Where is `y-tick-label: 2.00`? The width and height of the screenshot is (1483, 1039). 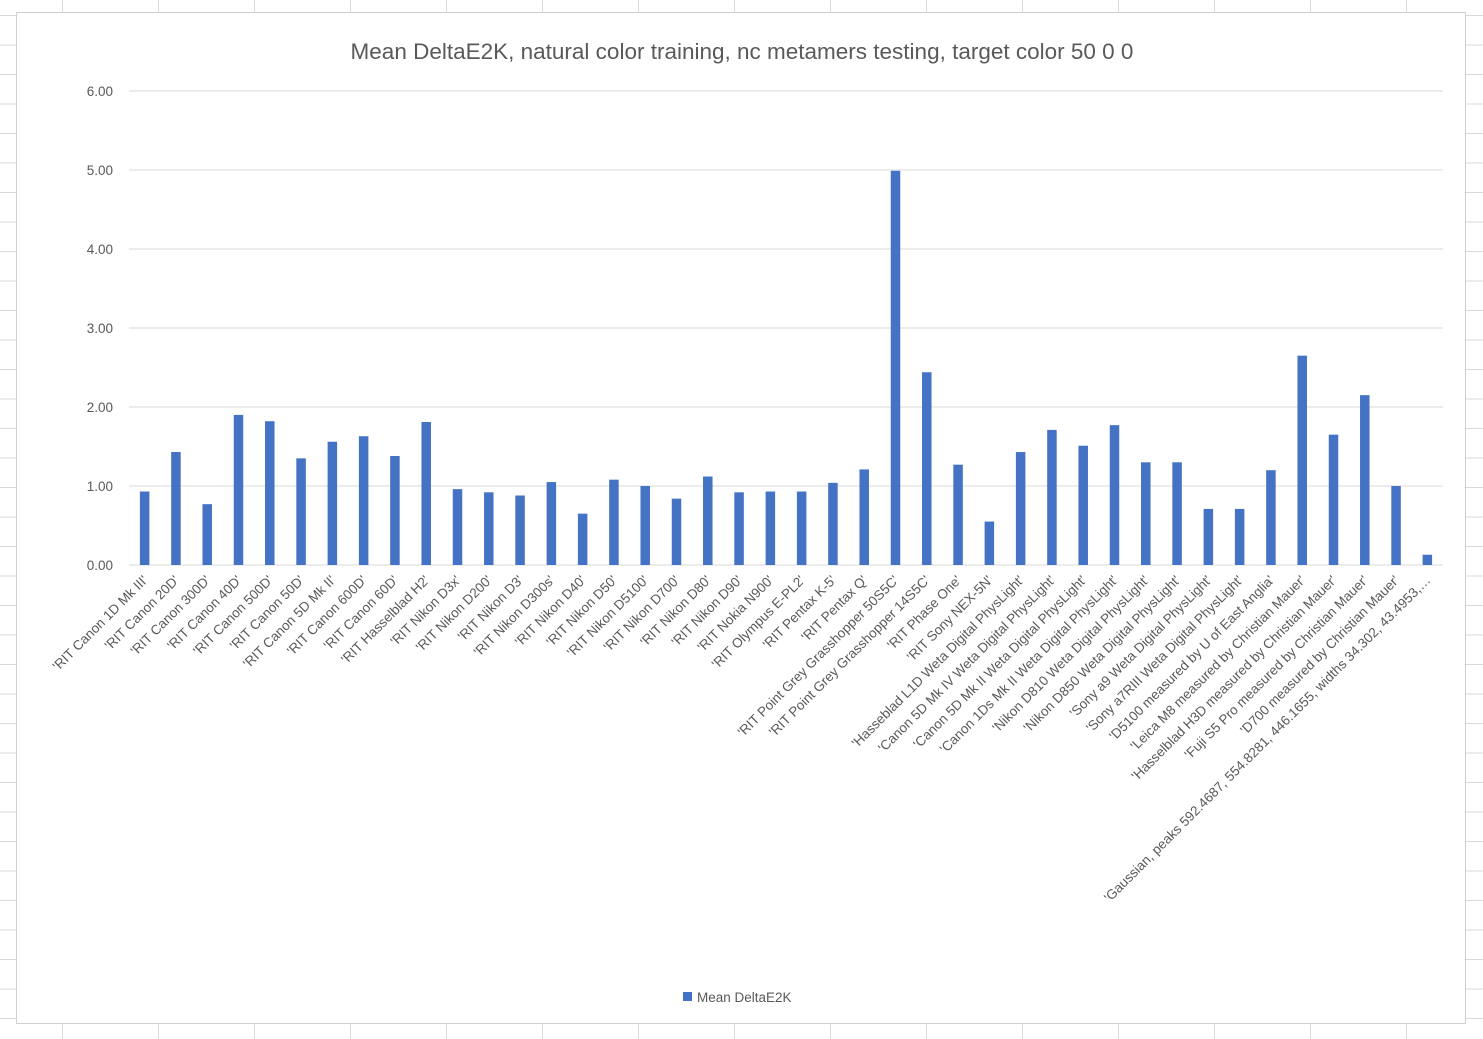 y-tick-label: 2.00 is located at coordinates (100, 407).